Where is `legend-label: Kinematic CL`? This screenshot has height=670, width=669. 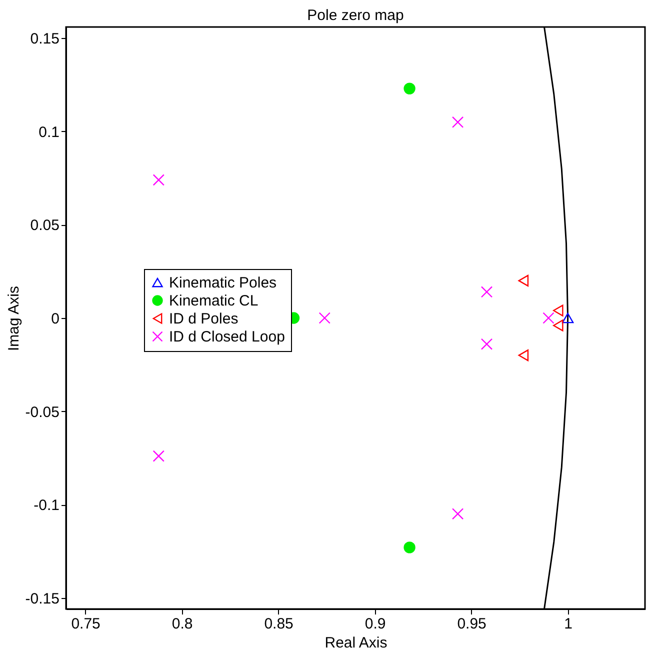 legend-label: Kinematic CL is located at coordinates (213, 301).